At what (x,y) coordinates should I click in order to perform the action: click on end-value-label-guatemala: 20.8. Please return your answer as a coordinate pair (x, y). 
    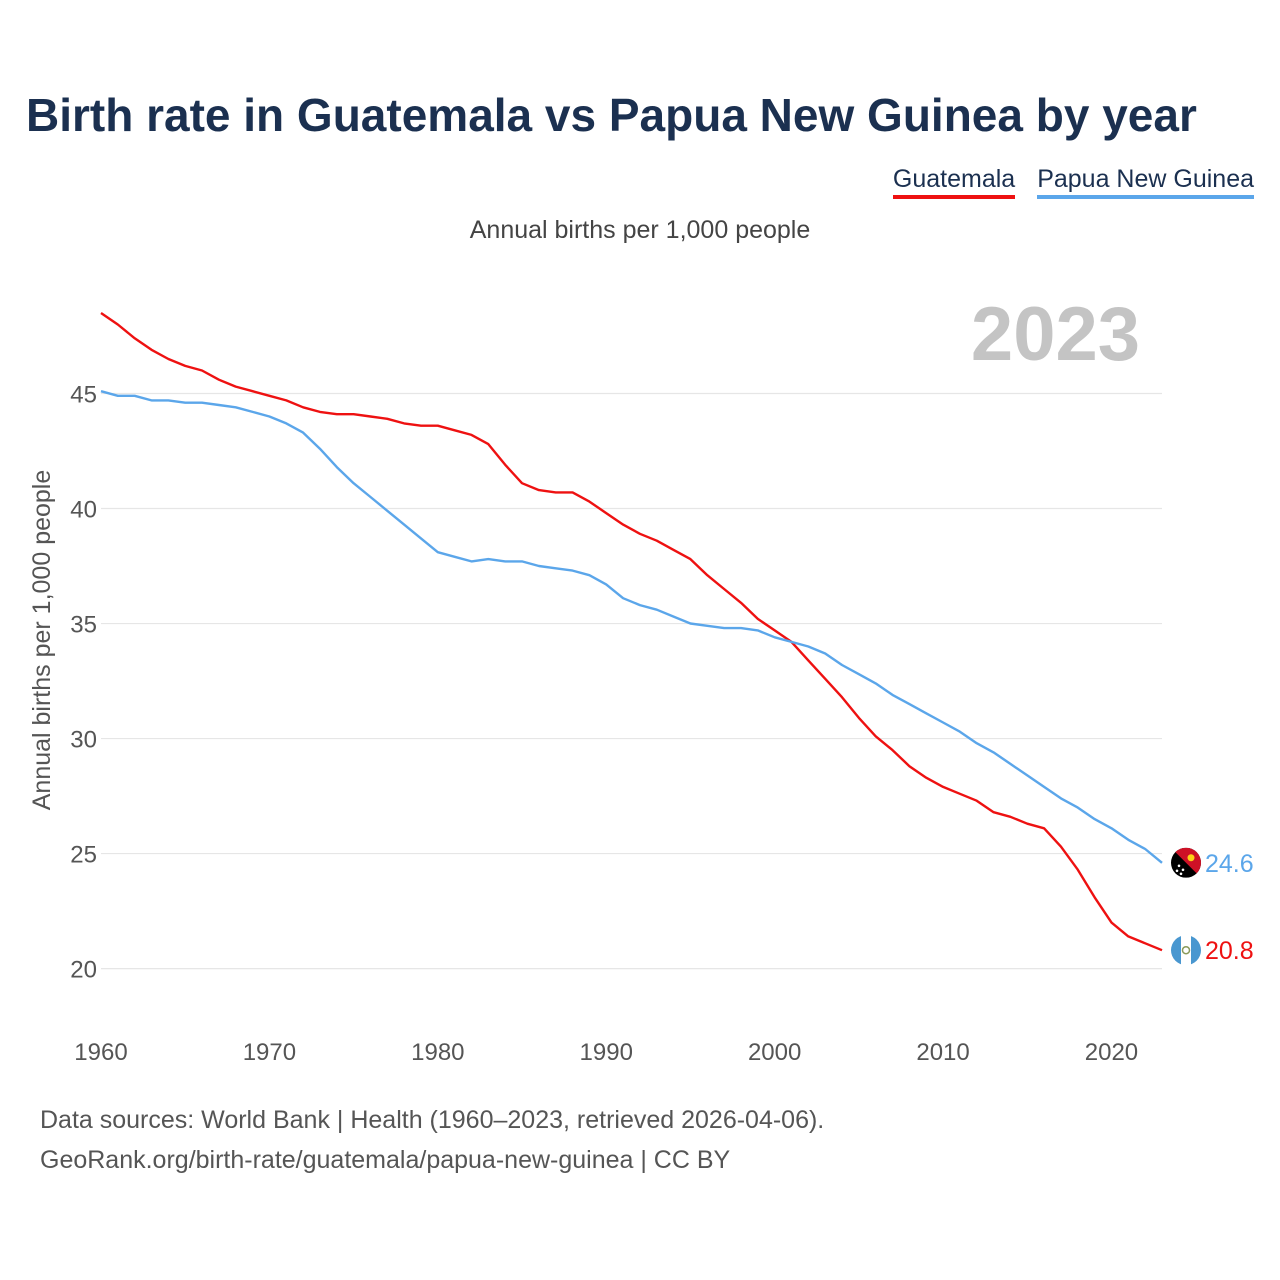
    Looking at the image, I should click on (1229, 951).